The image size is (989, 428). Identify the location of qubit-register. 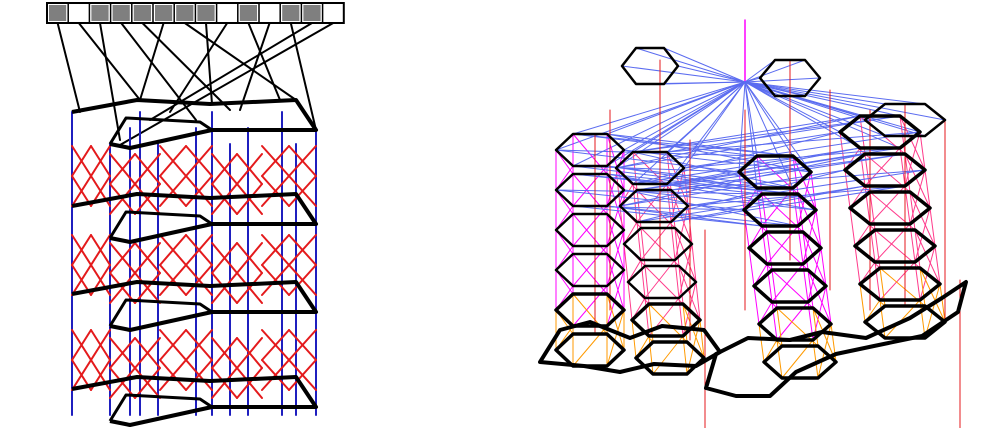
(195, 13).